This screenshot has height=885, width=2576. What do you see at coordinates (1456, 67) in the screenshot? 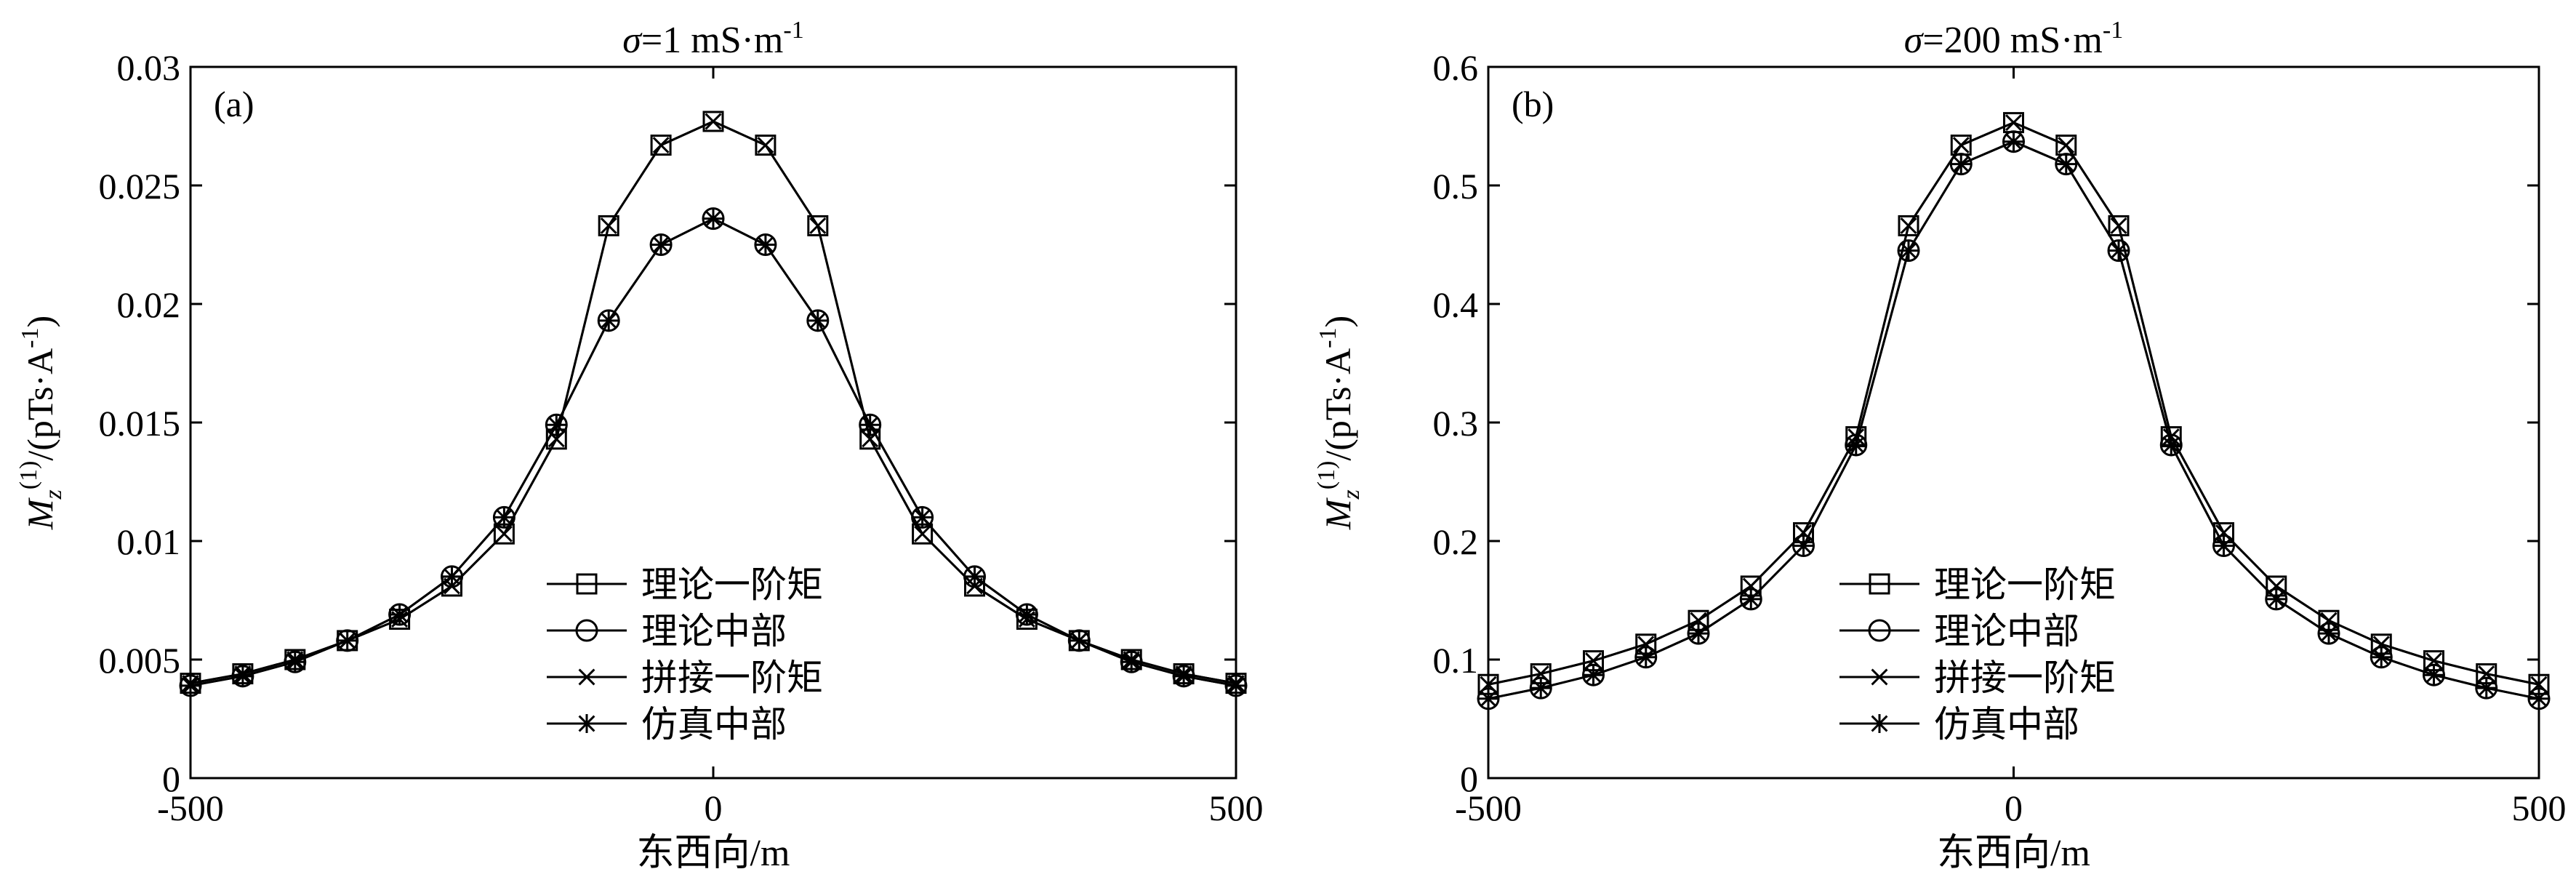
I see `y-tick-label: 0.6` at bounding box center [1456, 67].